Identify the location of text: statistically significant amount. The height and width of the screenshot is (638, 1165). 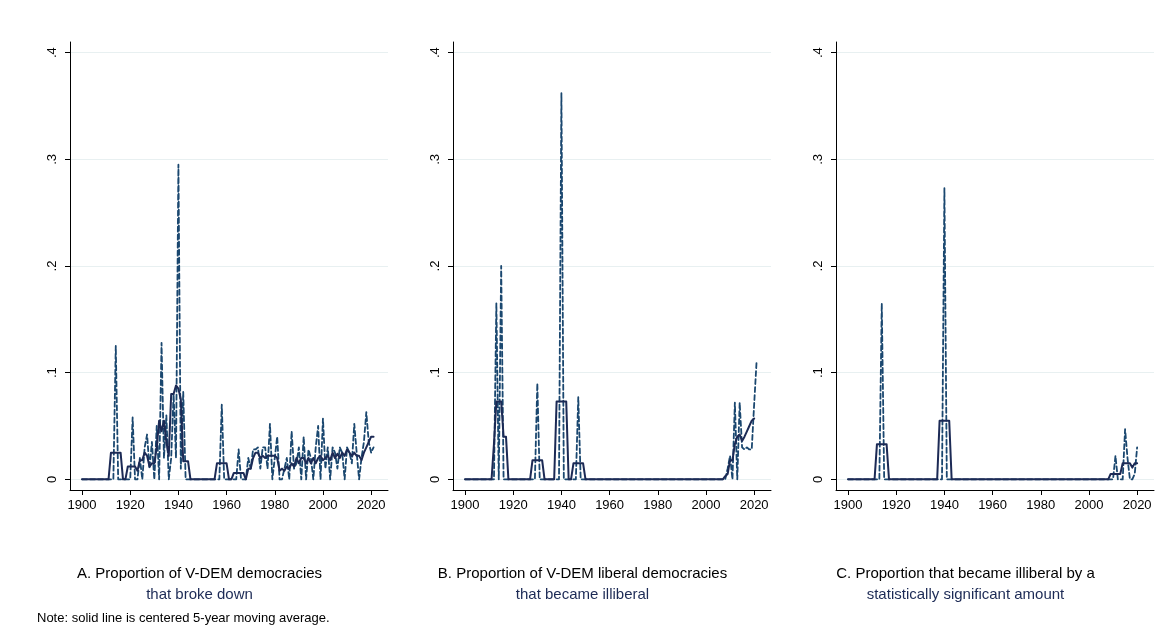
(966, 593).